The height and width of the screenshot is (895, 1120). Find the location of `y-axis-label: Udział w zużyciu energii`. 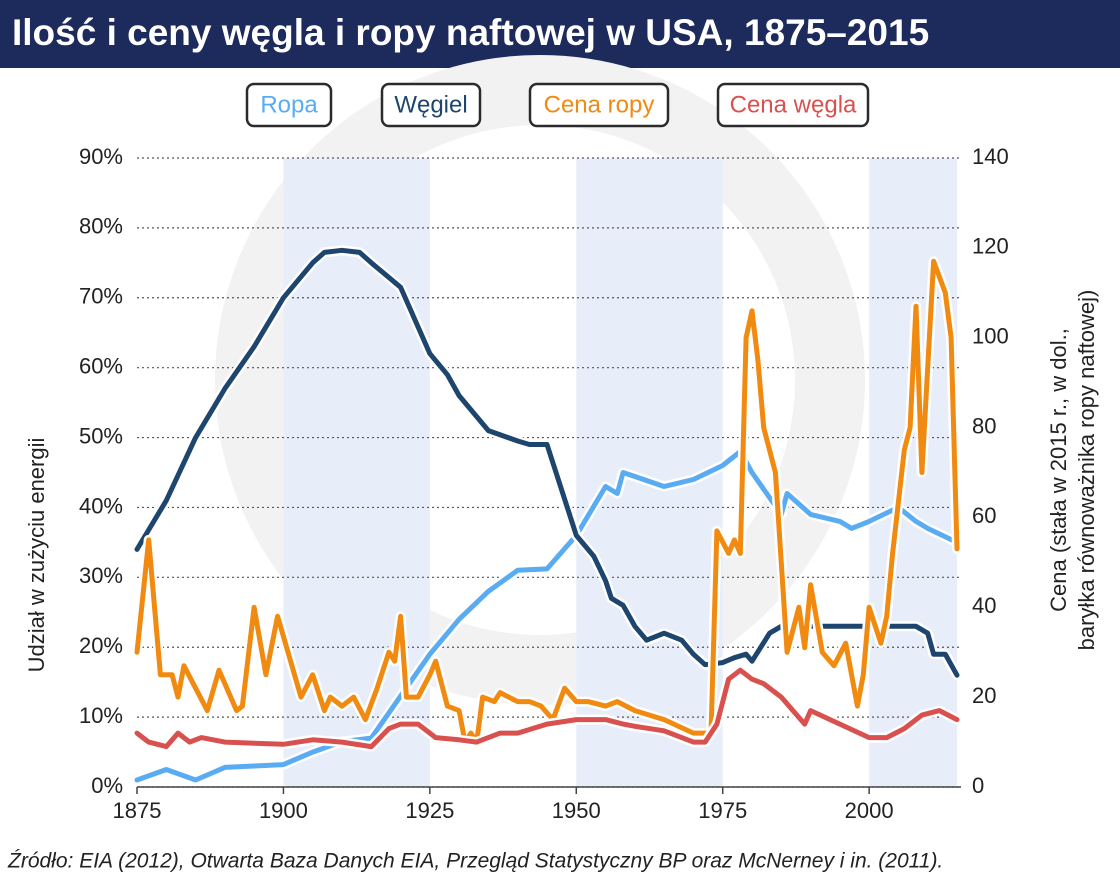

y-axis-label: Udział w zużyciu energii is located at coordinates (36, 555).